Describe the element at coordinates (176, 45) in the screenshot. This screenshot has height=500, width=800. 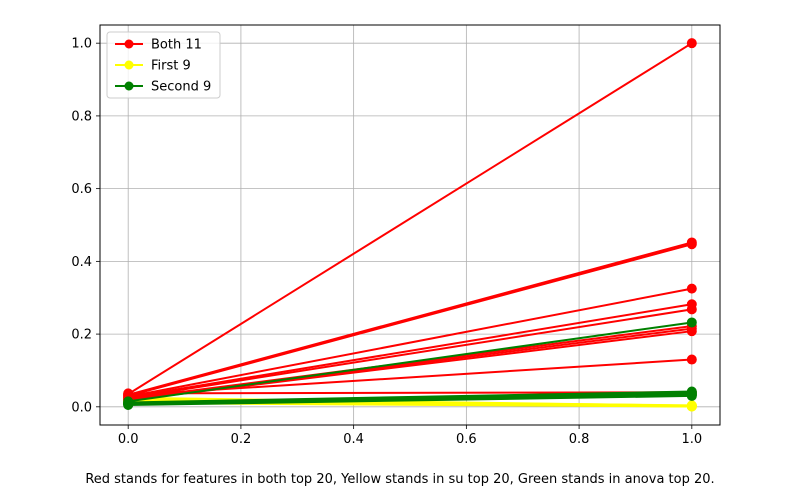
I see `legend-label: Both 11` at that location.